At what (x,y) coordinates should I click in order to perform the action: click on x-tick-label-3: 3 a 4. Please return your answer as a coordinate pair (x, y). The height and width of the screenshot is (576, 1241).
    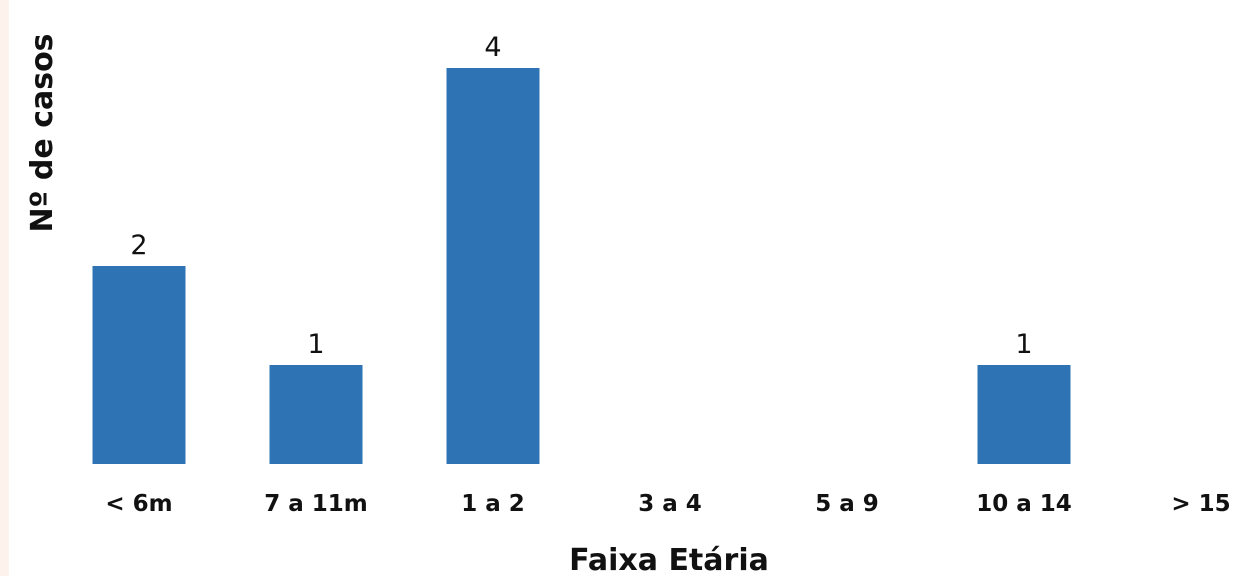
    Looking at the image, I should click on (670, 504).